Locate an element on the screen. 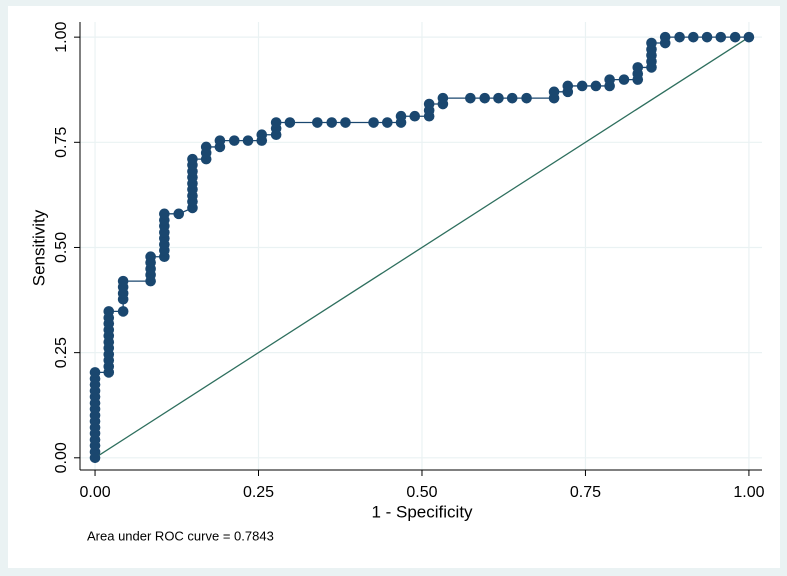 The height and width of the screenshot is (576, 787). x-tick-label: 0.00 is located at coordinates (94, 492).